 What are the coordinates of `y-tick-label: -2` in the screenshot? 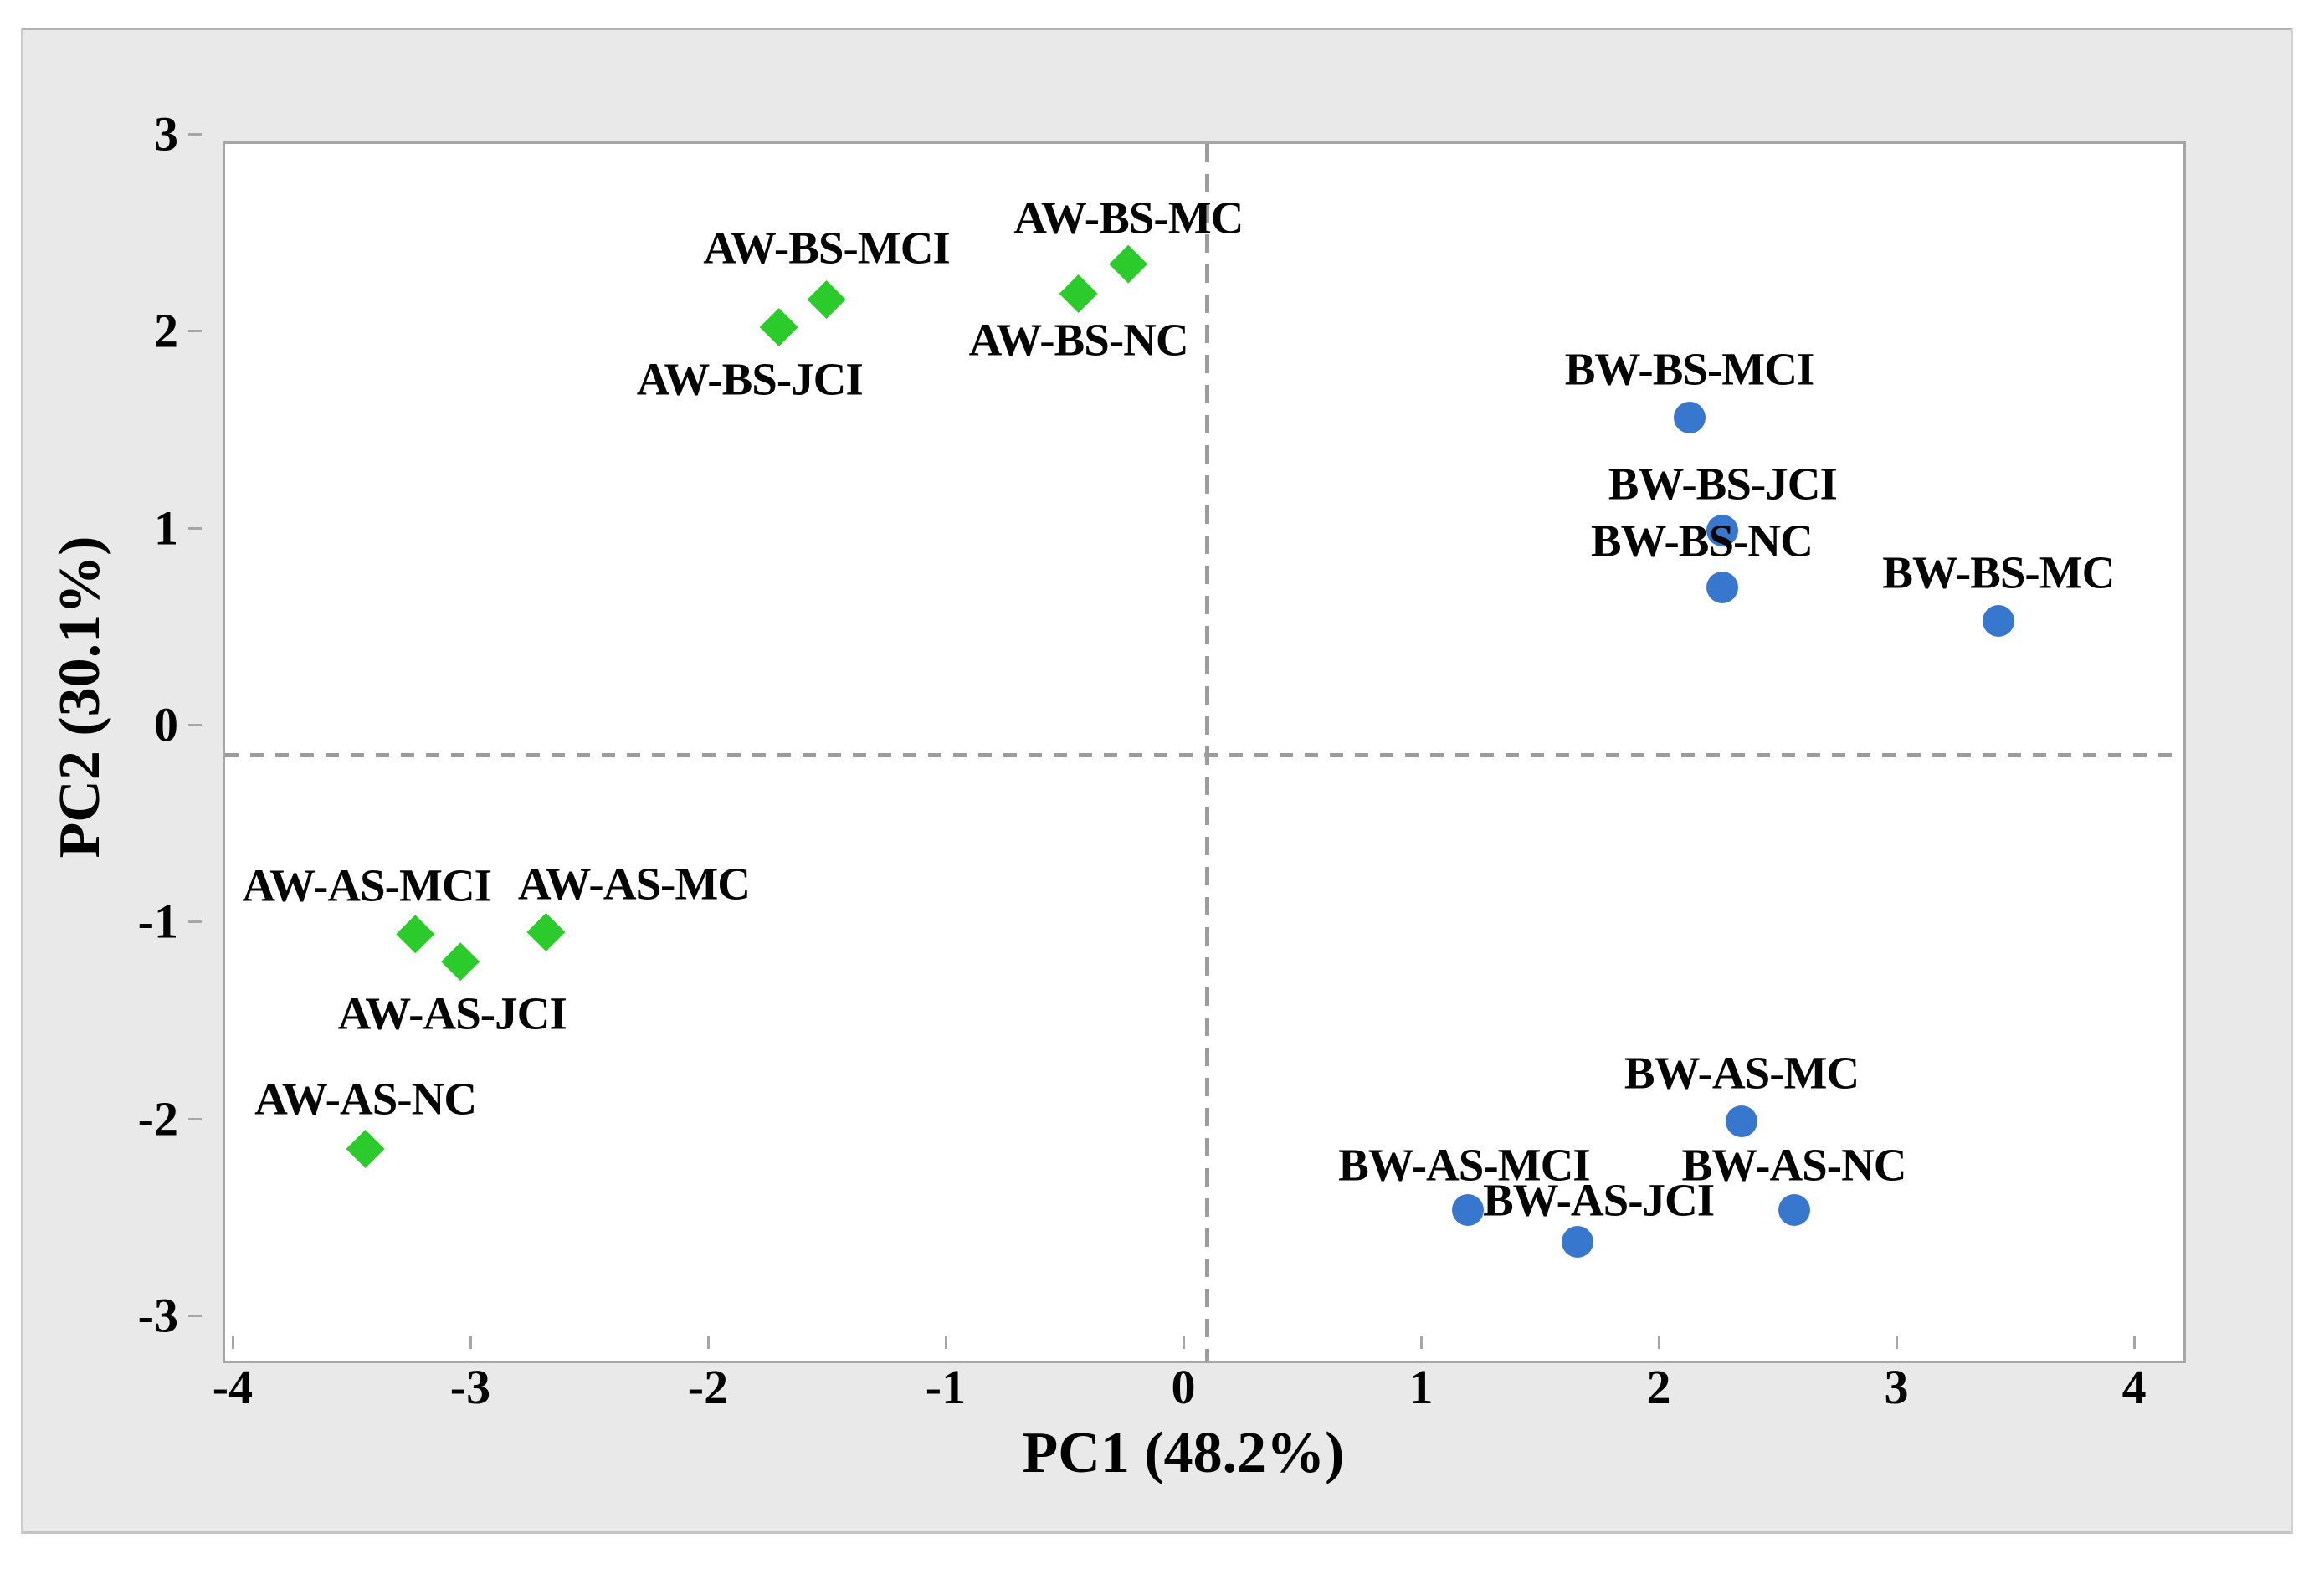 It's located at (157, 1118).